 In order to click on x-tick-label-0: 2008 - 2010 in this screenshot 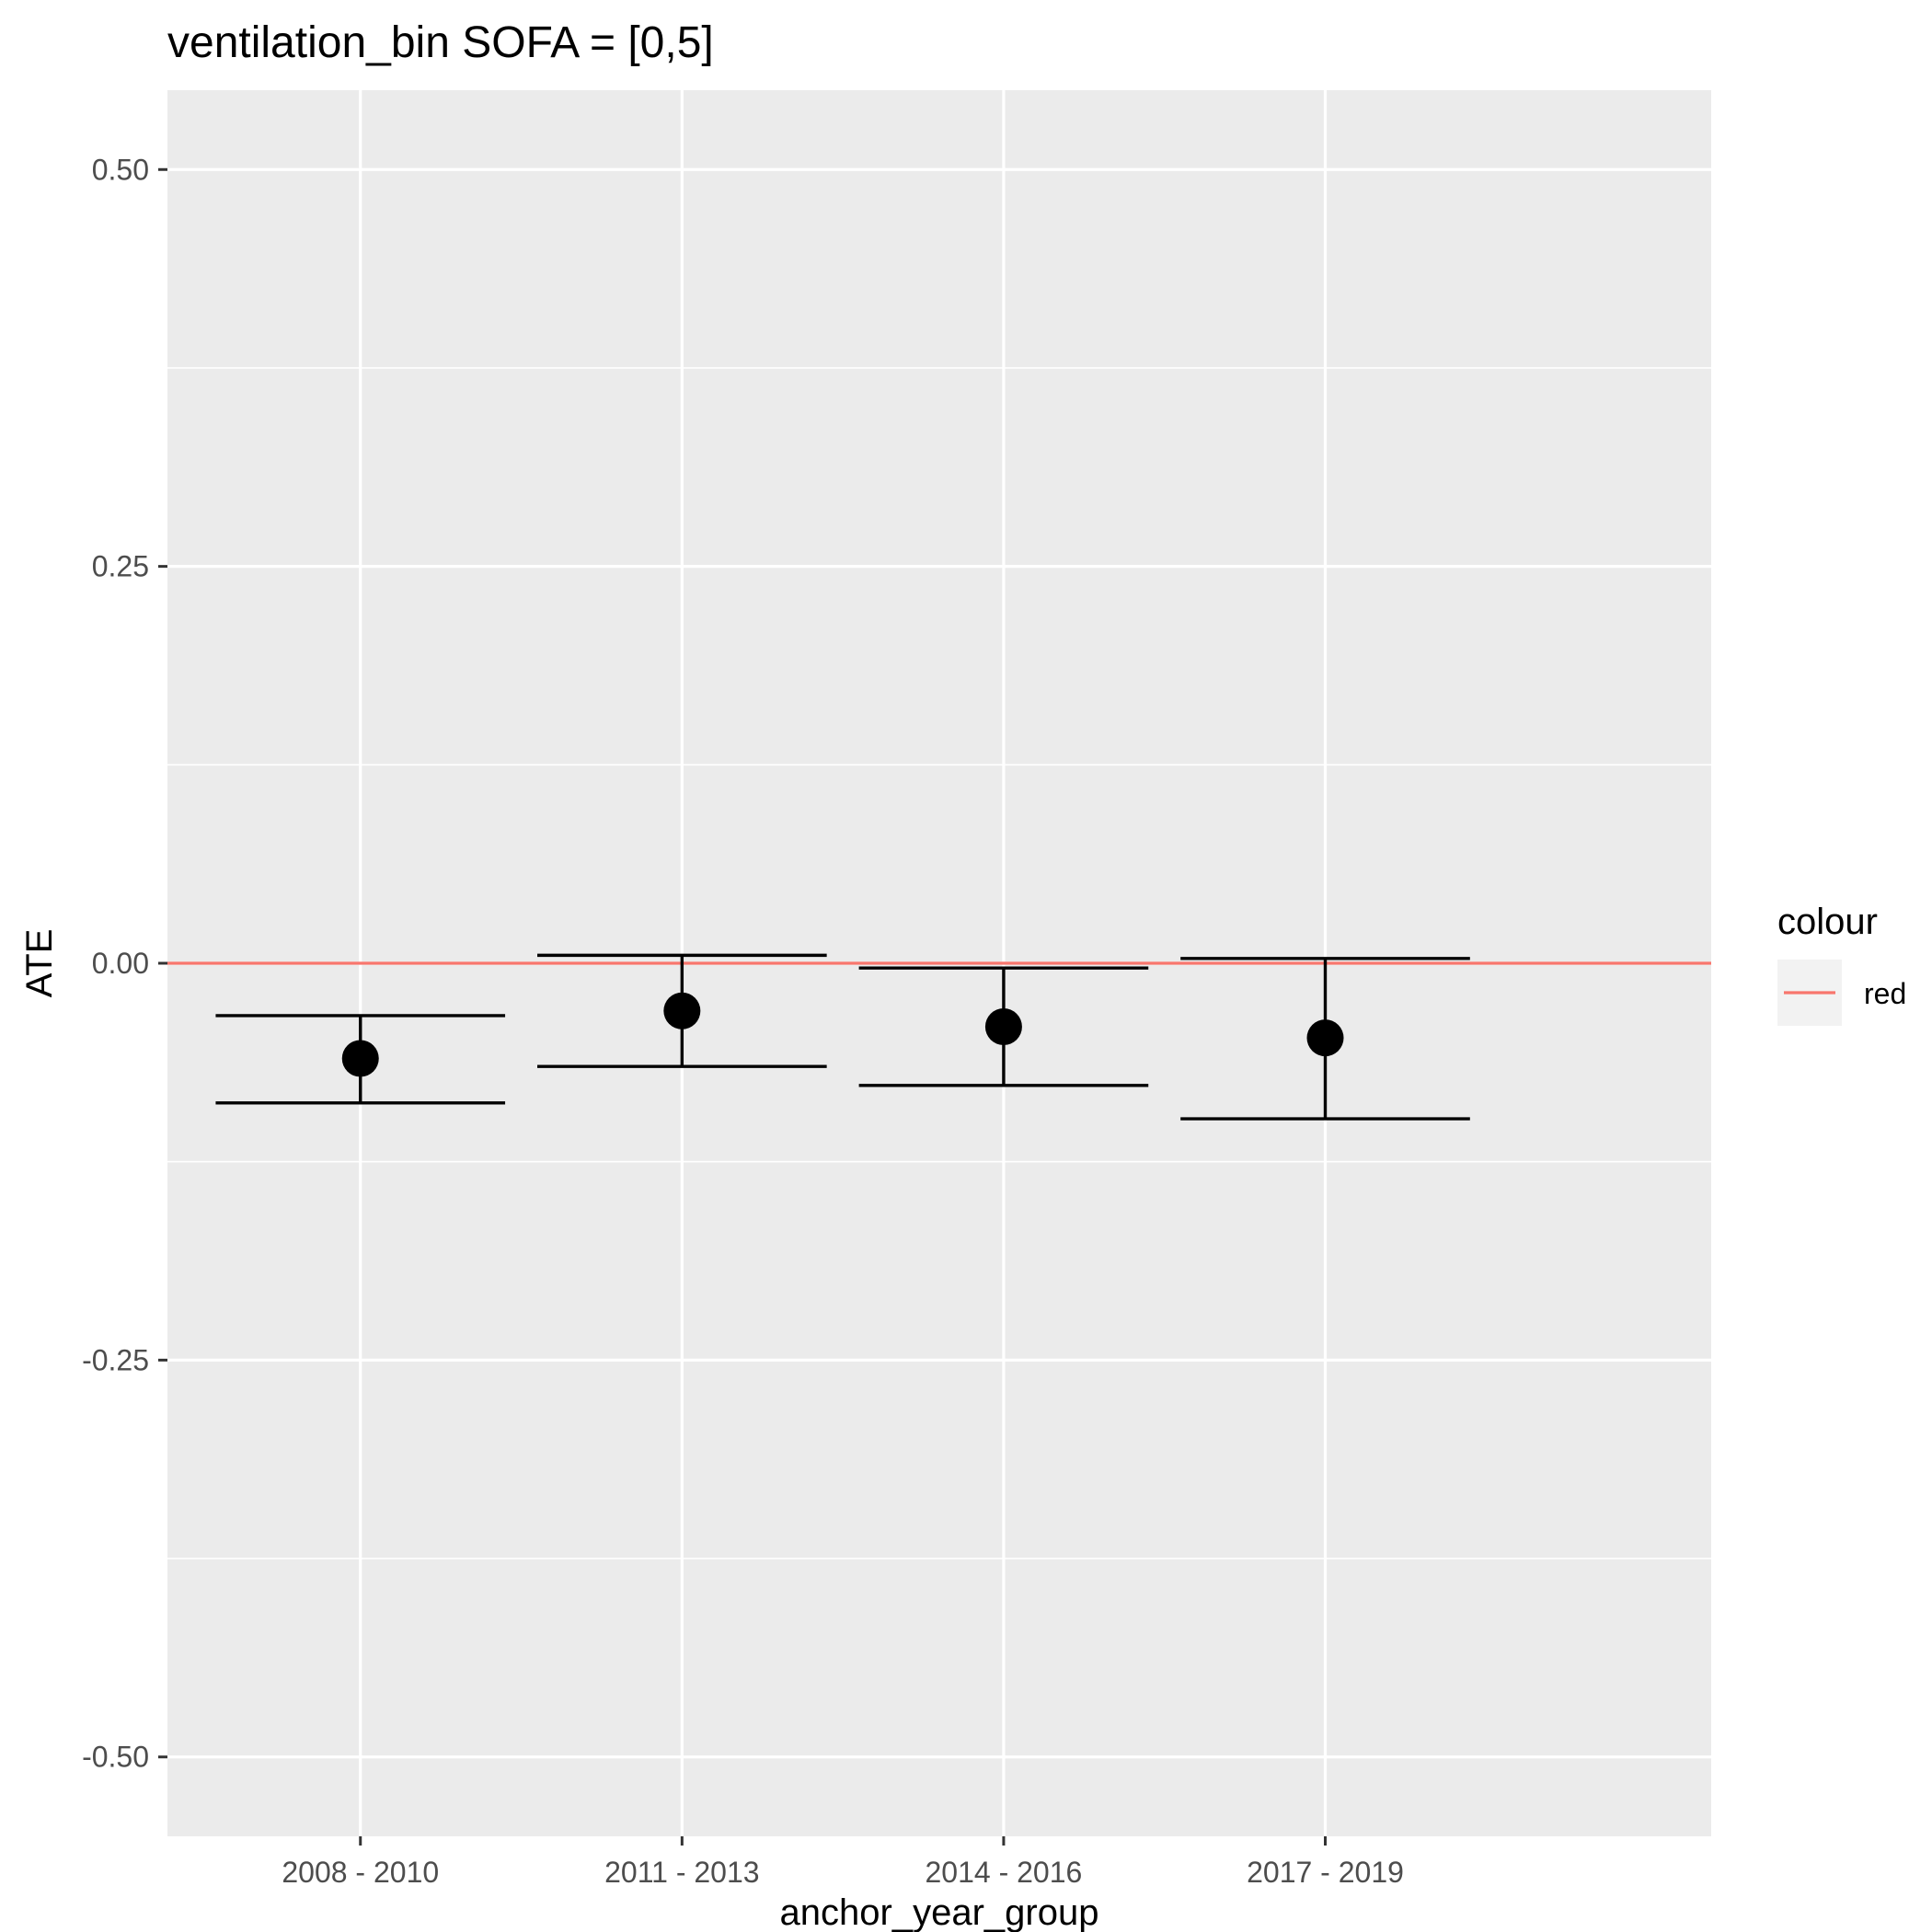, I will do `click(360, 1872)`.